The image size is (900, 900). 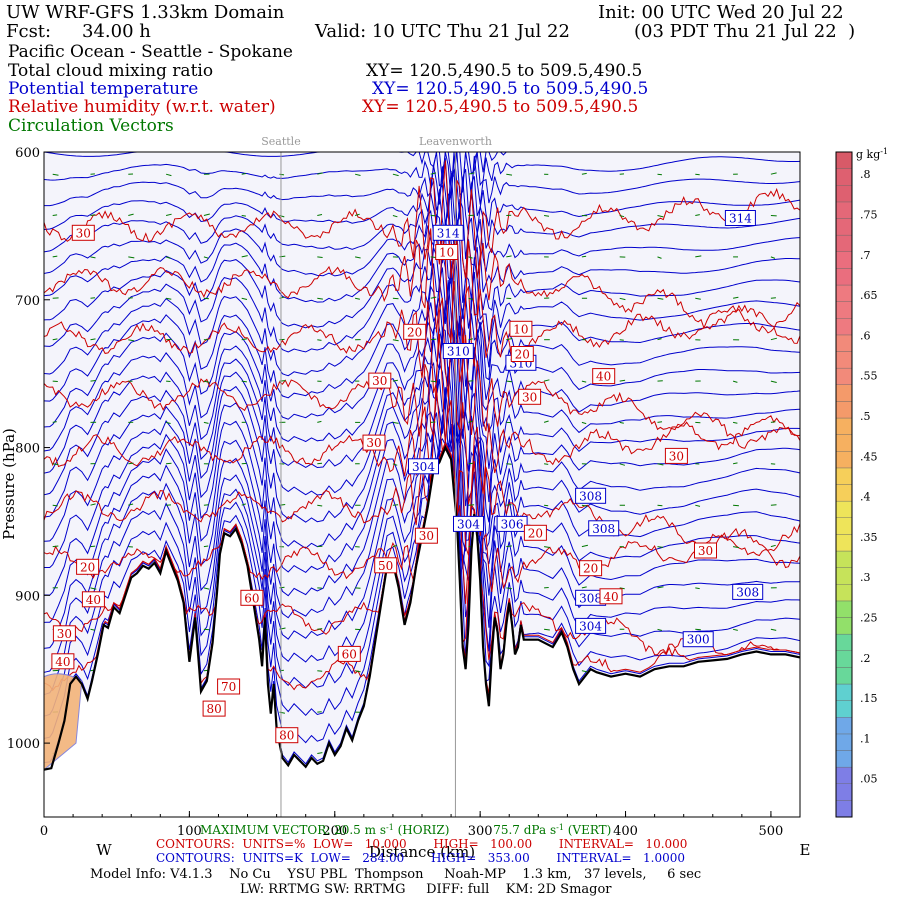 What do you see at coordinates (856, 484) in the screenshot?
I see `colorbar: .05 .1 .15 .2 .25 .3 .35 .4 .45 .5 .55 .6 .65 .7 .75 .8` at bounding box center [856, 484].